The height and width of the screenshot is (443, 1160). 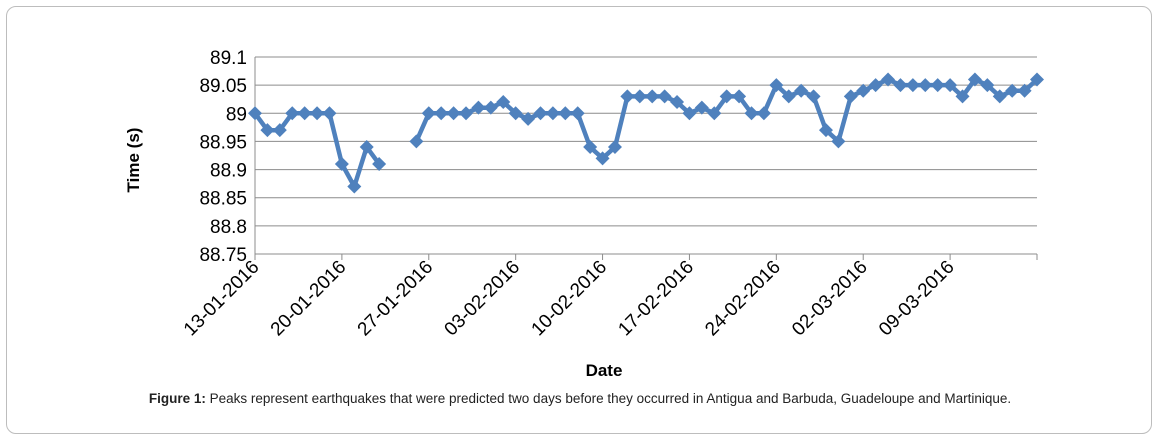 What do you see at coordinates (223, 199) in the screenshot?
I see `y-tick-label: 88.85` at bounding box center [223, 199].